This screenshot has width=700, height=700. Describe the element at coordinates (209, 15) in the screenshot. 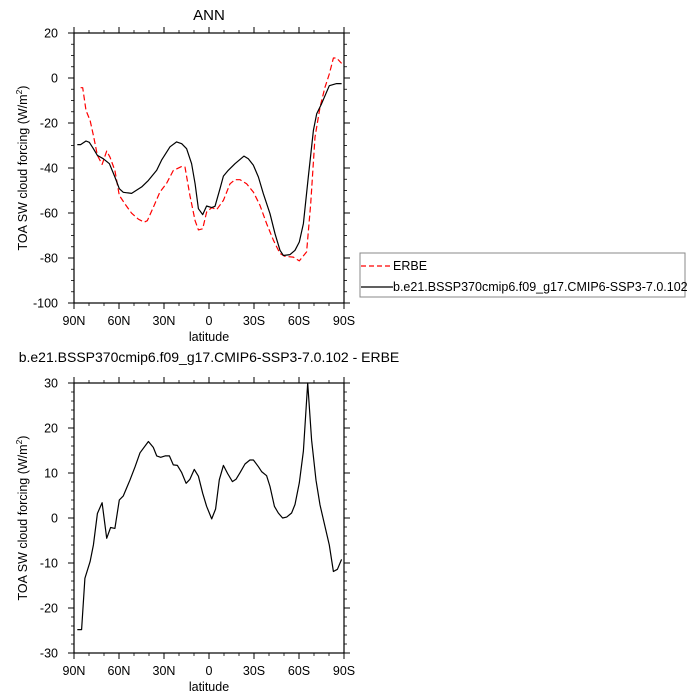

I see `chart-title: ANN` at that location.